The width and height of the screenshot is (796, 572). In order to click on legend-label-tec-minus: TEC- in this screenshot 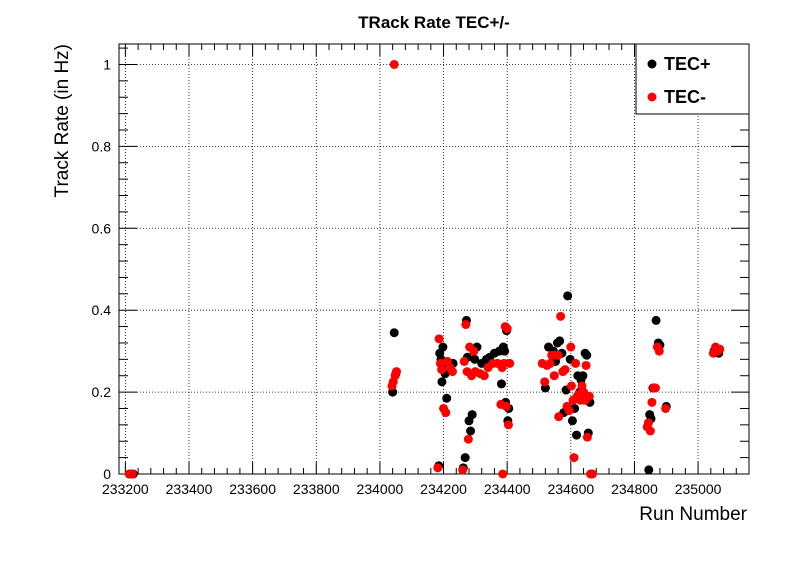, I will do `click(685, 97)`.